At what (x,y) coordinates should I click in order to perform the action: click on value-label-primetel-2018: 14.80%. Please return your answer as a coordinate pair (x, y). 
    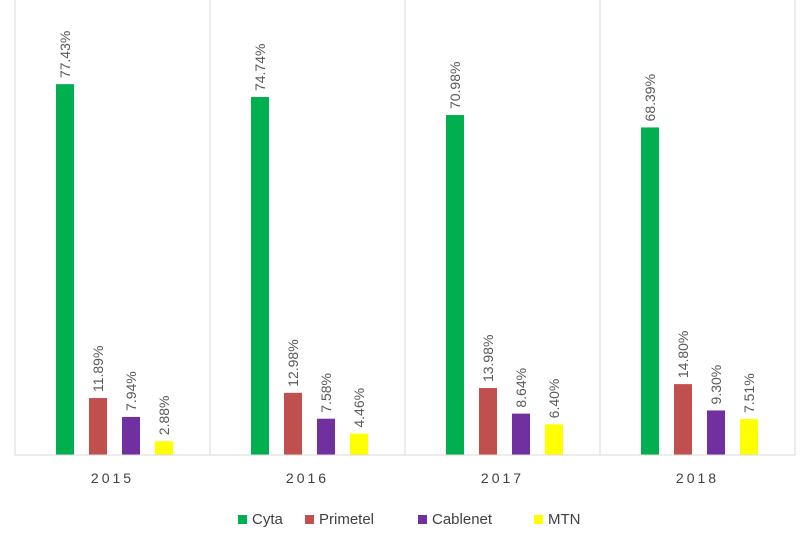
    Looking at the image, I should click on (683, 354).